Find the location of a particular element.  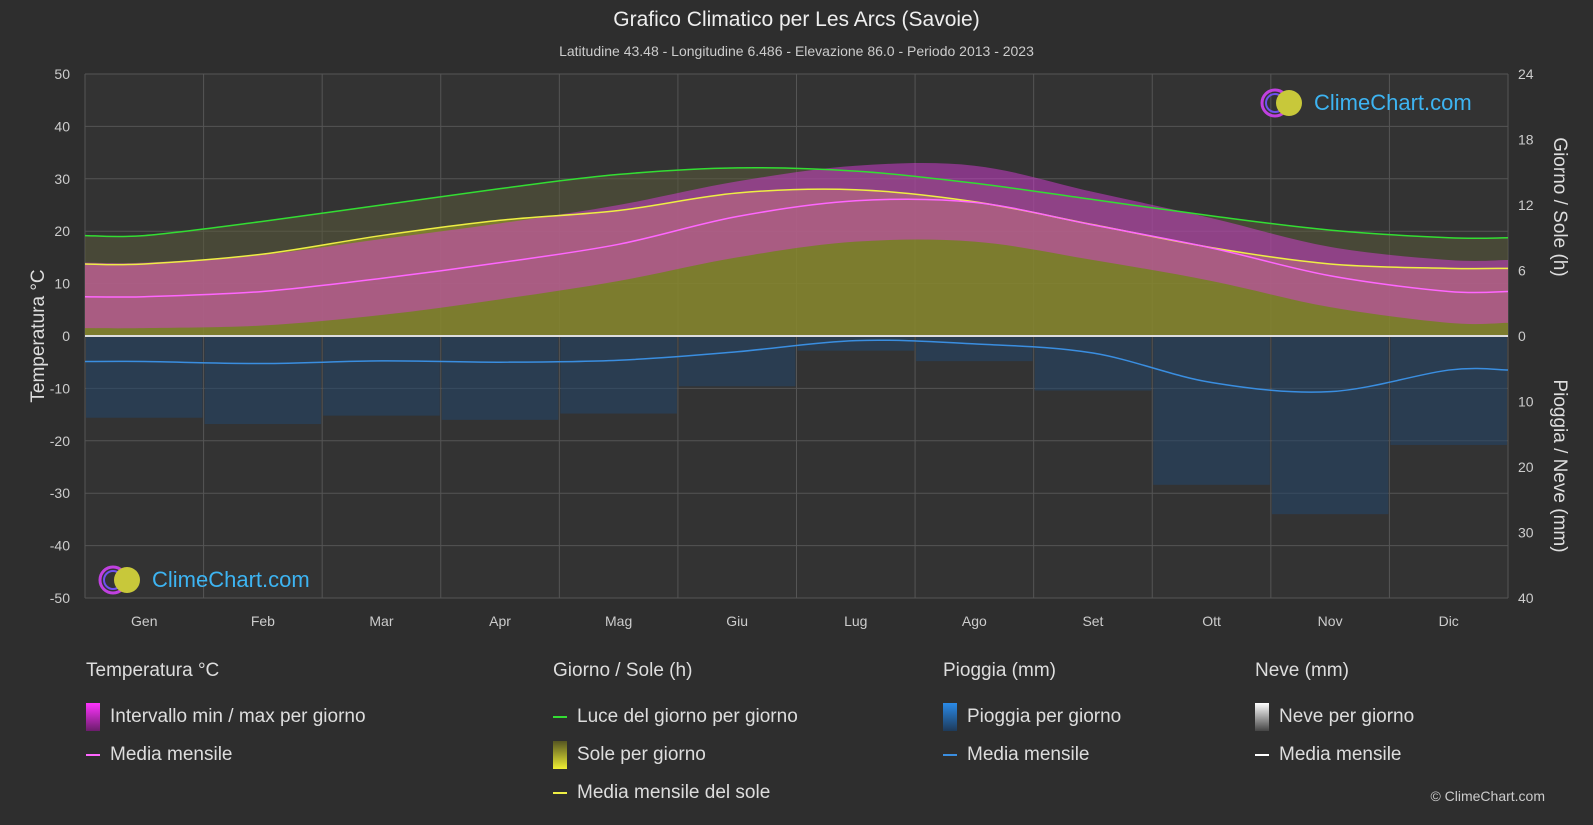

left-tick-label: -50 is located at coordinates (60, 598).